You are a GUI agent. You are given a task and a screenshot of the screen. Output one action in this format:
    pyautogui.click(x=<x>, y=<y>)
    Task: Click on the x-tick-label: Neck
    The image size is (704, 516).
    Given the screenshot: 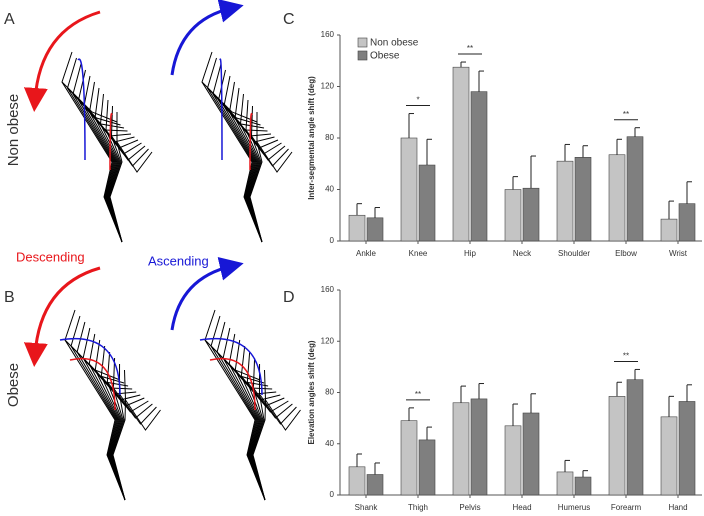 What is the action you would take?
    pyautogui.click(x=522, y=253)
    